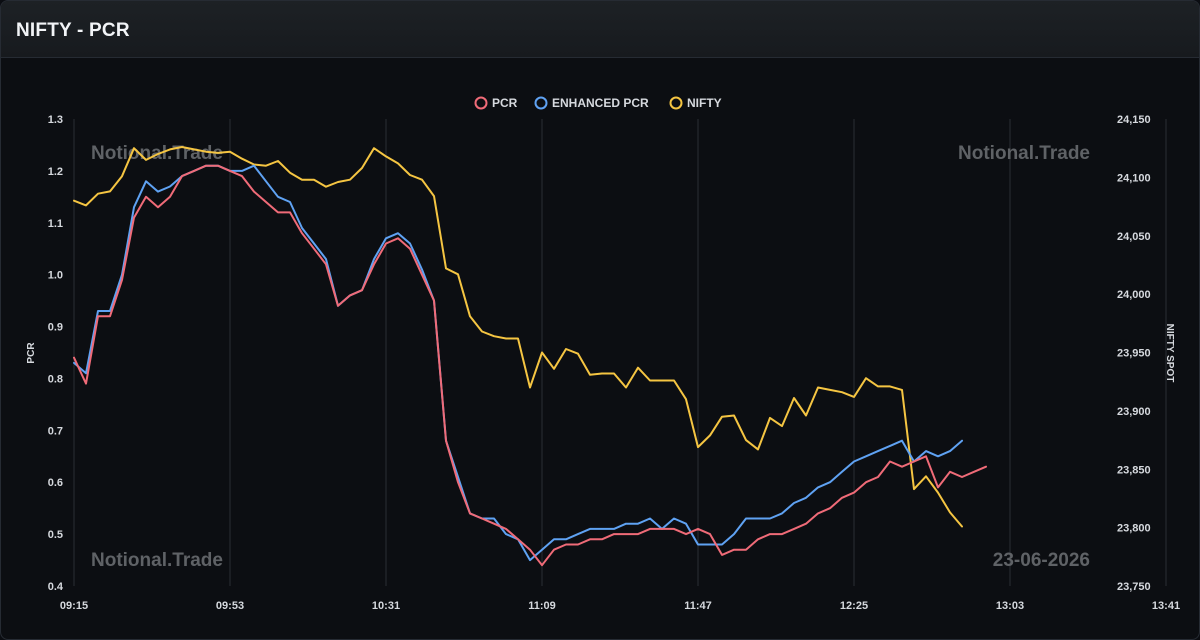 This screenshot has width=1200, height=640. I want to click on y-right-tick-label: 23,900, so click(1134, 412).